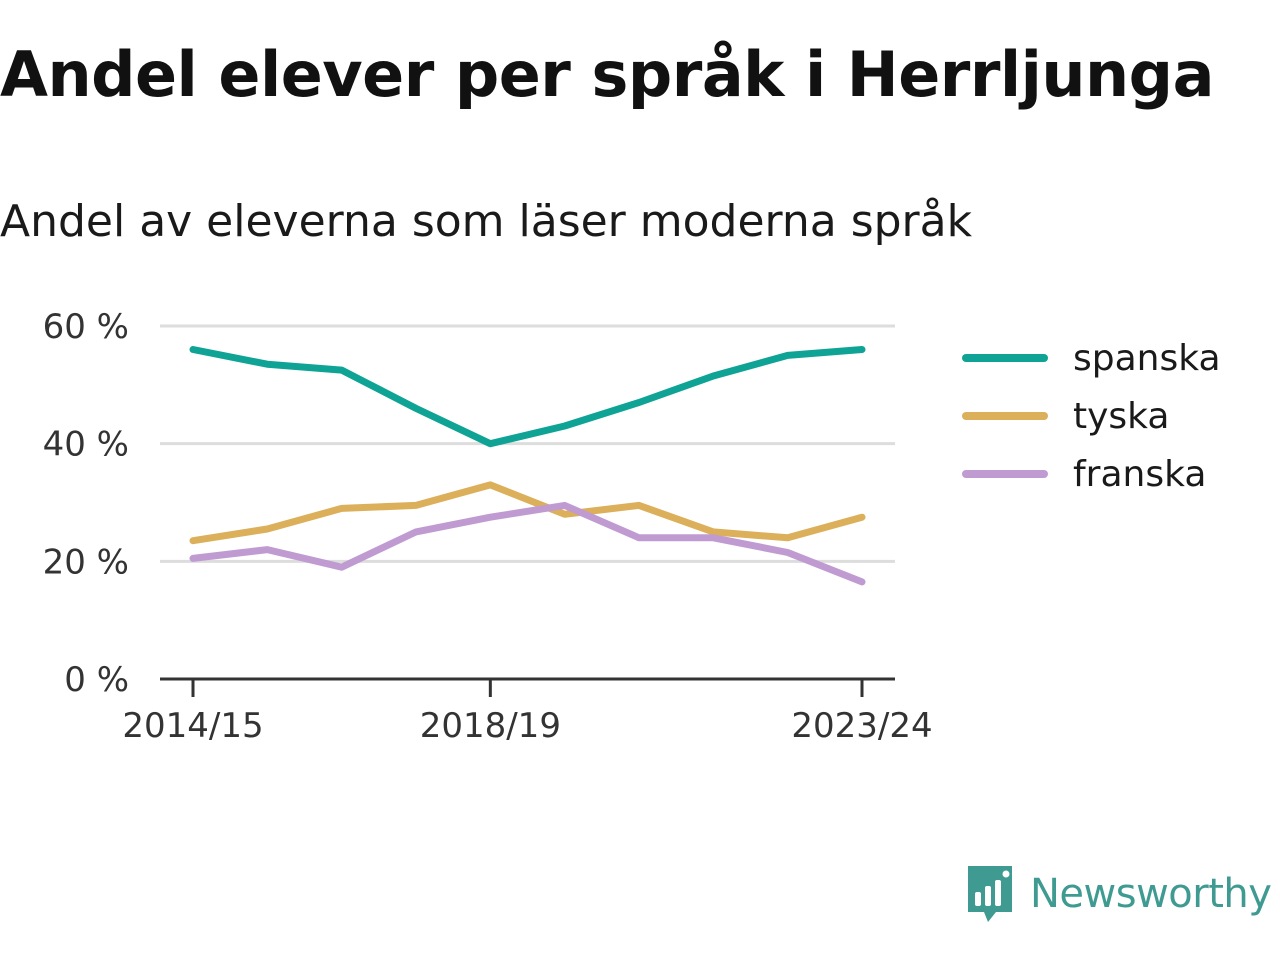 This screenshot has height=960, width=1280. I want to click on y-tick-label: 40 %, so click(86, 445).